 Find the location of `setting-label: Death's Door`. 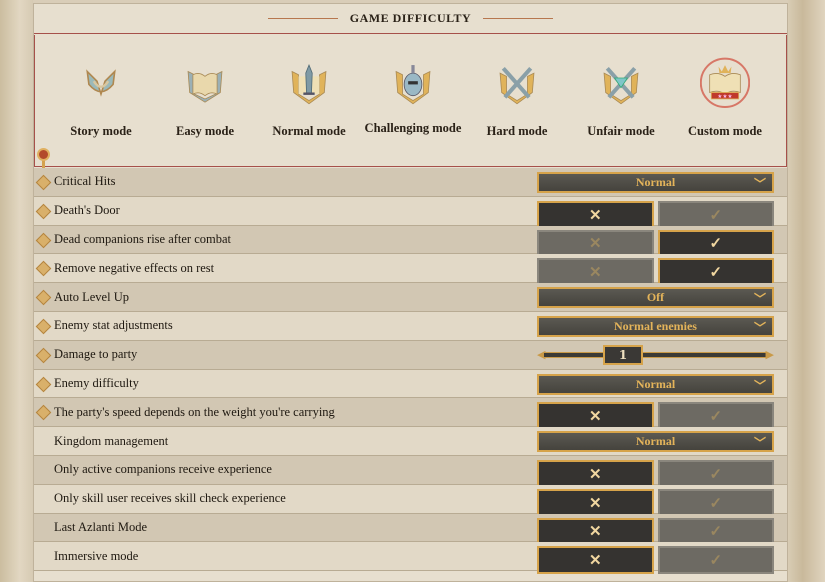

setting-label: Death's Door is located at coordinates (87, 210).